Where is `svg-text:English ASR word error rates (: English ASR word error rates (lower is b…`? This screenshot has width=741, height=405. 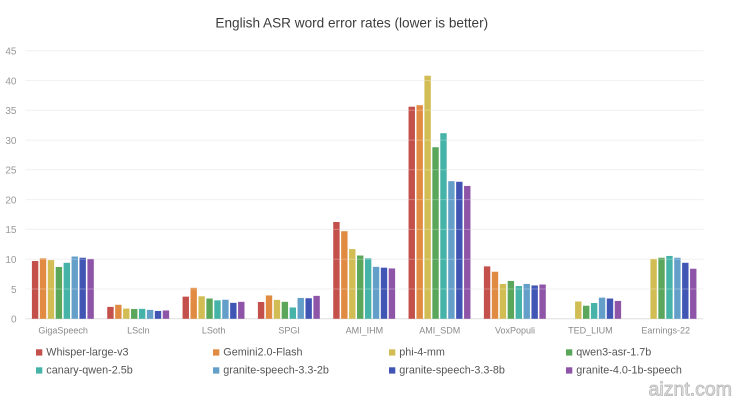 svg-text:English ASR word error rates (: English ASR word error rates (lower is b… is located at coordinates (351, 22).